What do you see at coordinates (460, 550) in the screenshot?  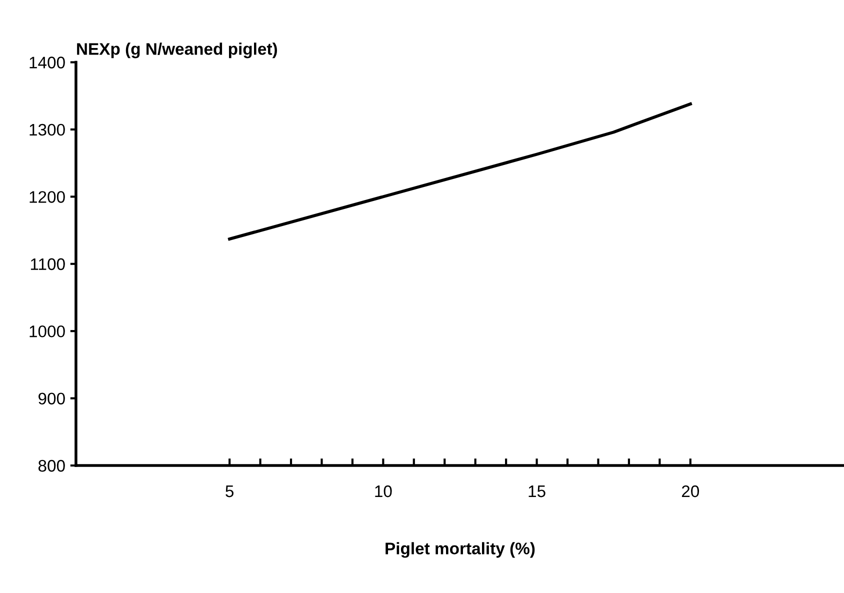 I see `x-axis-title: Piglet mortality (%)` at bounding box center [460, 550].